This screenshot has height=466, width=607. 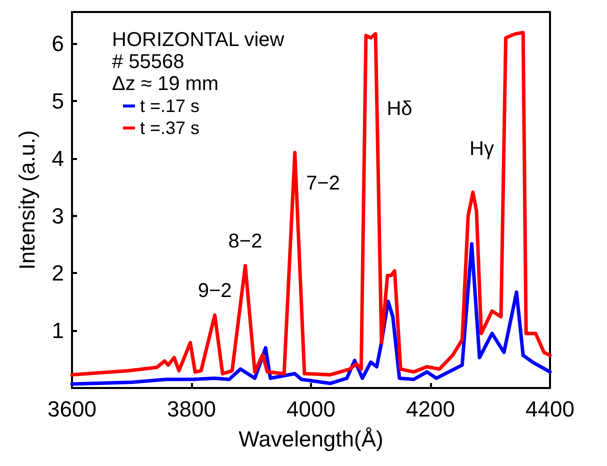 What do you see at coordinates (170, 128) in the screenshot?
I see `legend-label: t =.37 s` at bounding box center [170, 128].